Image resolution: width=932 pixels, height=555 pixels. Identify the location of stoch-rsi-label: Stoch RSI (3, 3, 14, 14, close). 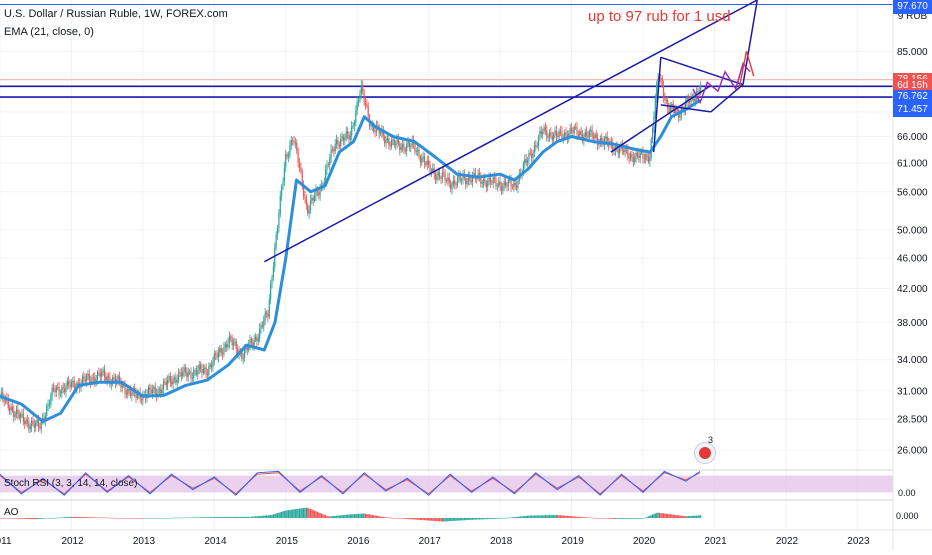
(71, 483).